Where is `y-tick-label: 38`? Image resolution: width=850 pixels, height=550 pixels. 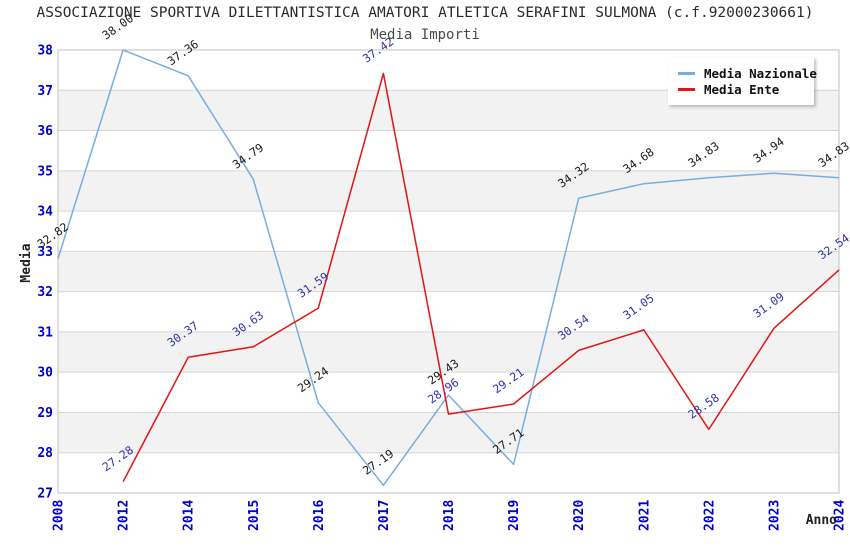 y-tick-label: 38 is located at coordinates (45, 51).